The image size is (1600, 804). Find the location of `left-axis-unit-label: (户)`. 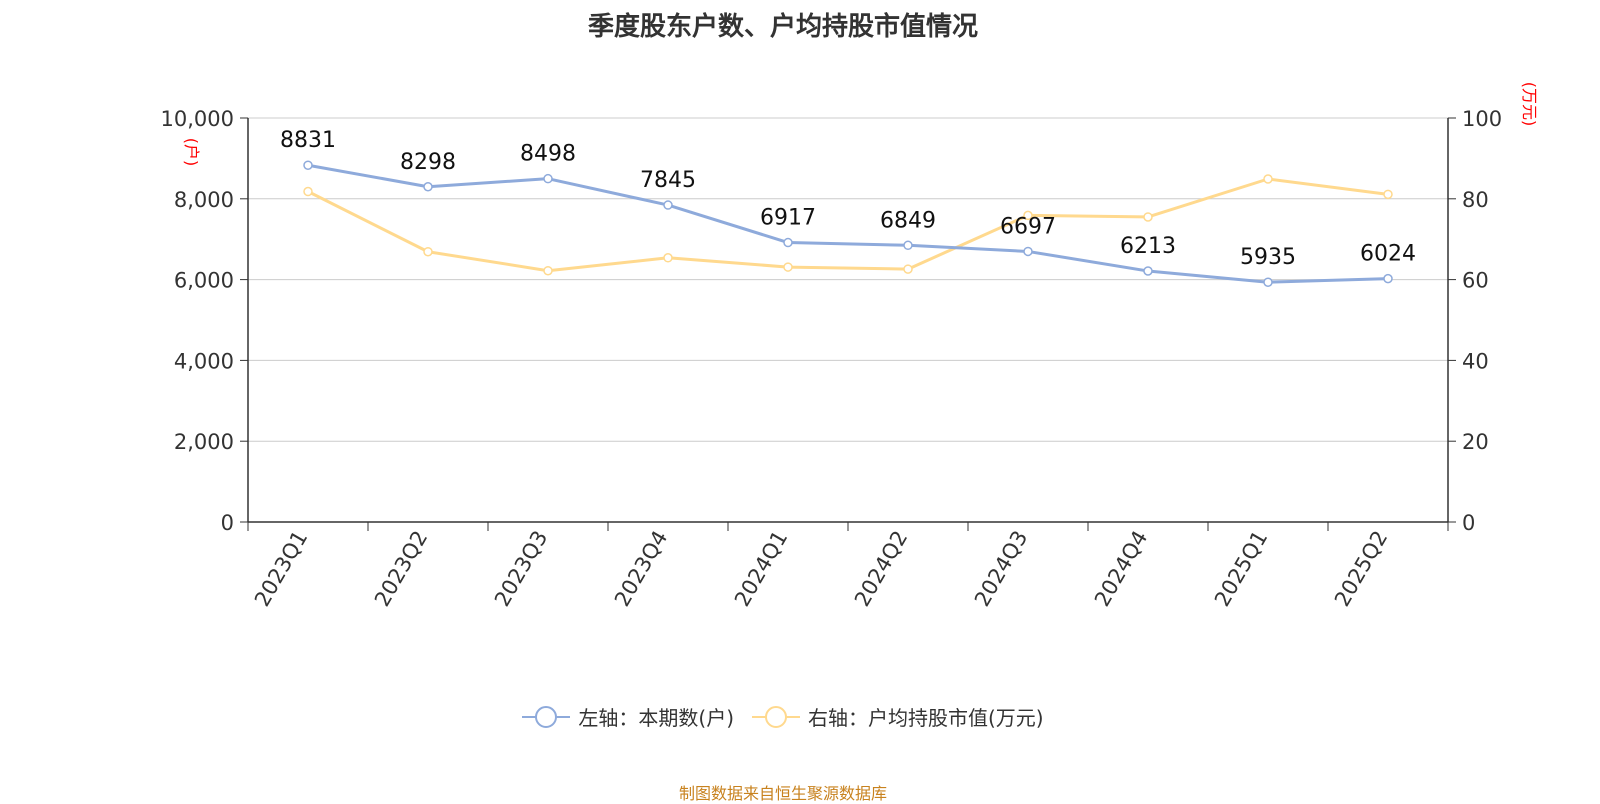

left-axis-unit-label: (户) is located at coordinates (191, 152).